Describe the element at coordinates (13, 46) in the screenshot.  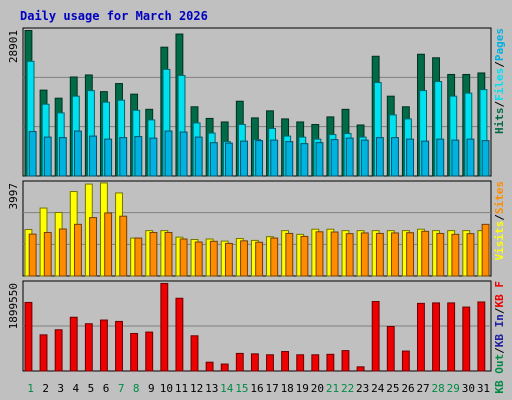
I see `y-max-label: 28901` at that location.